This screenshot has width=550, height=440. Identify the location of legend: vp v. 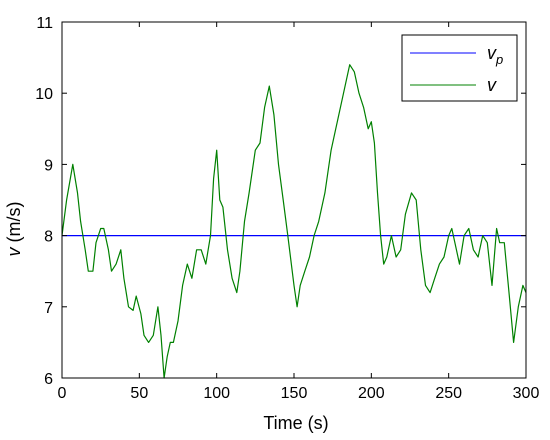
(459, 68).